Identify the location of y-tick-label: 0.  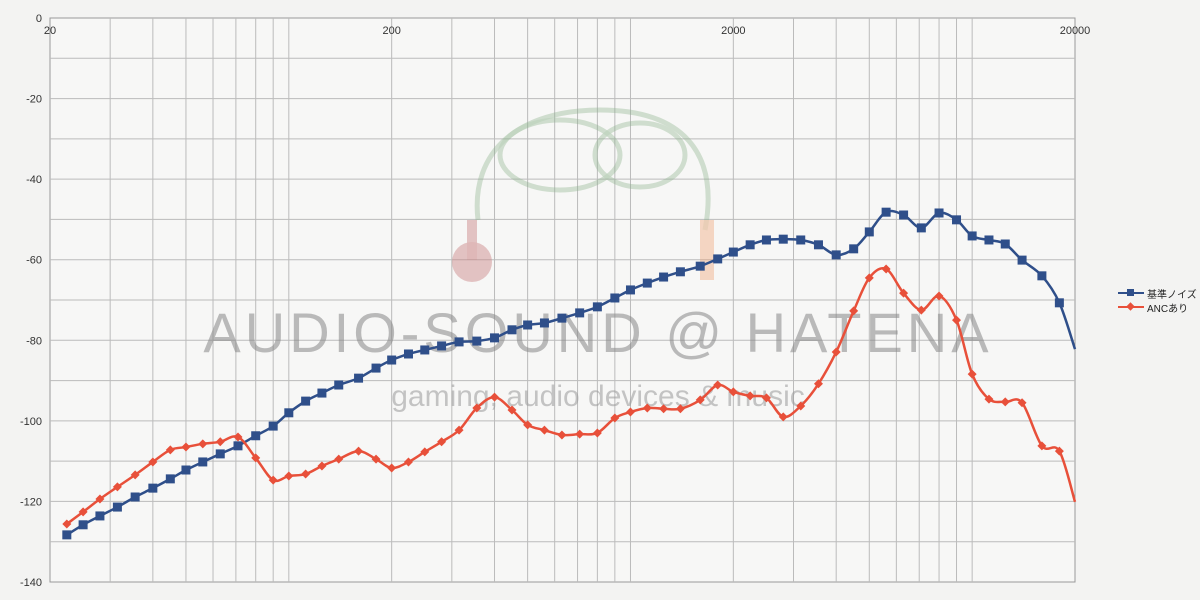
(39, 19).